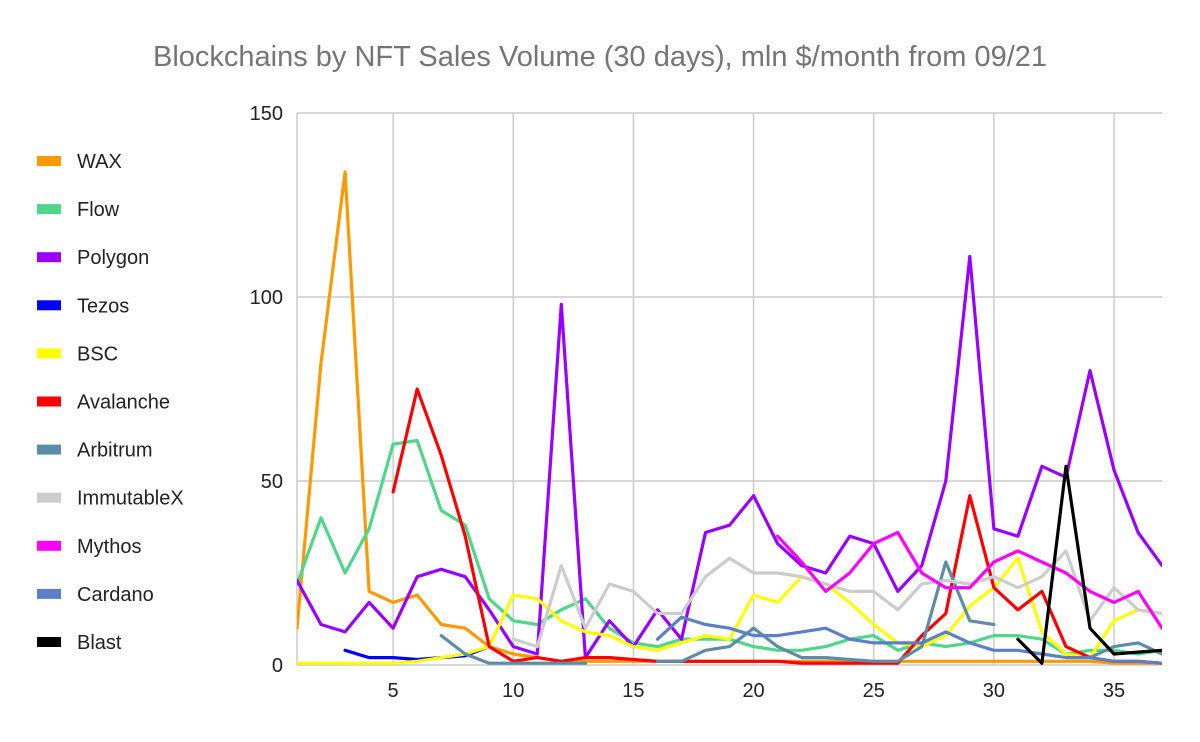  I want to click on legend-label: Arbitrum, so click(115, 451).